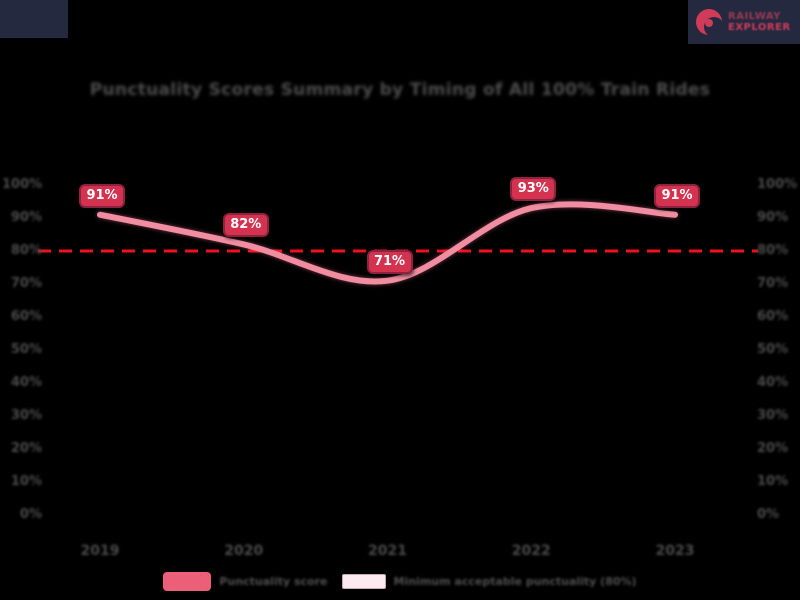 This screenshot has width=800, height=600. I want to click on legend-label-series: Punctuality score, so click(273, 581).